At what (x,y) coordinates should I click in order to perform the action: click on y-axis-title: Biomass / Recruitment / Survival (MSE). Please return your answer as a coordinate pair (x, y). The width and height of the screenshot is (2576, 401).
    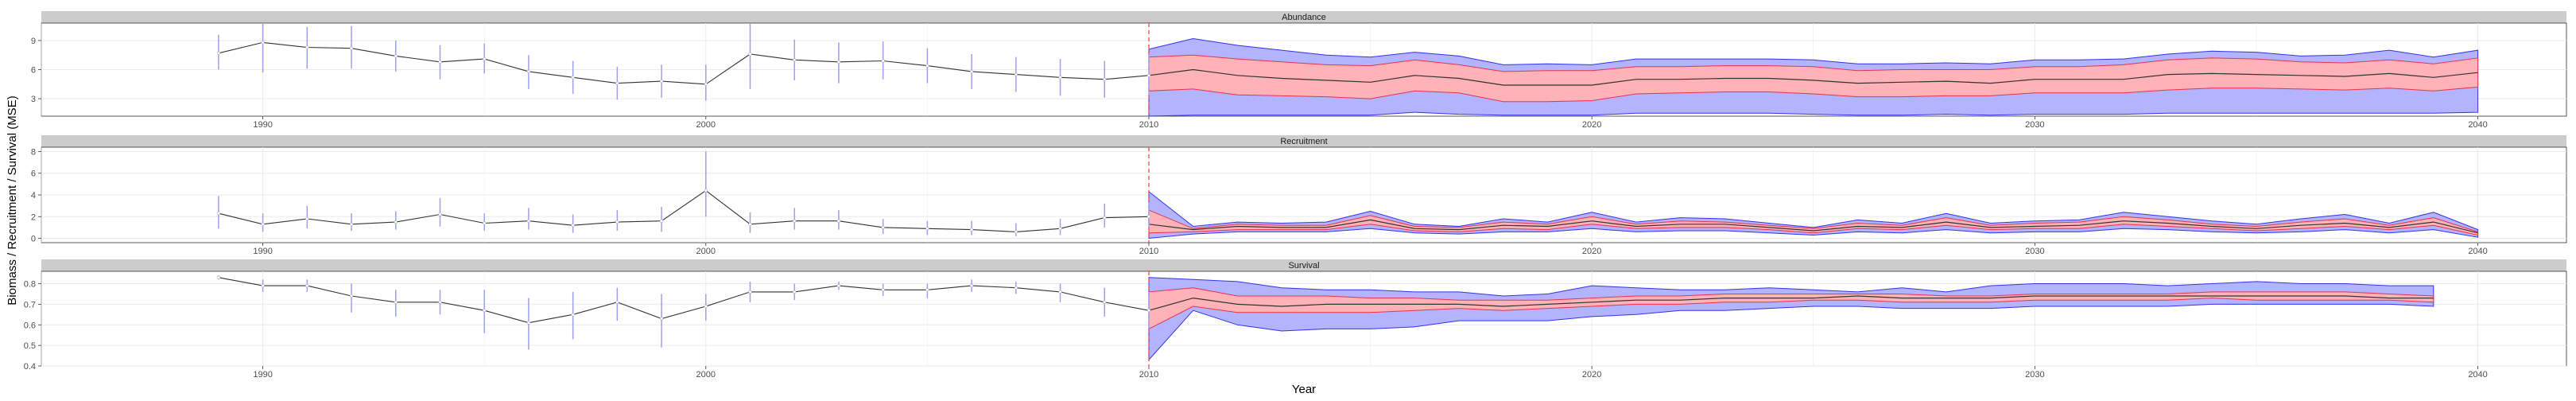
    Looking at the image, I should click on (13, 200).